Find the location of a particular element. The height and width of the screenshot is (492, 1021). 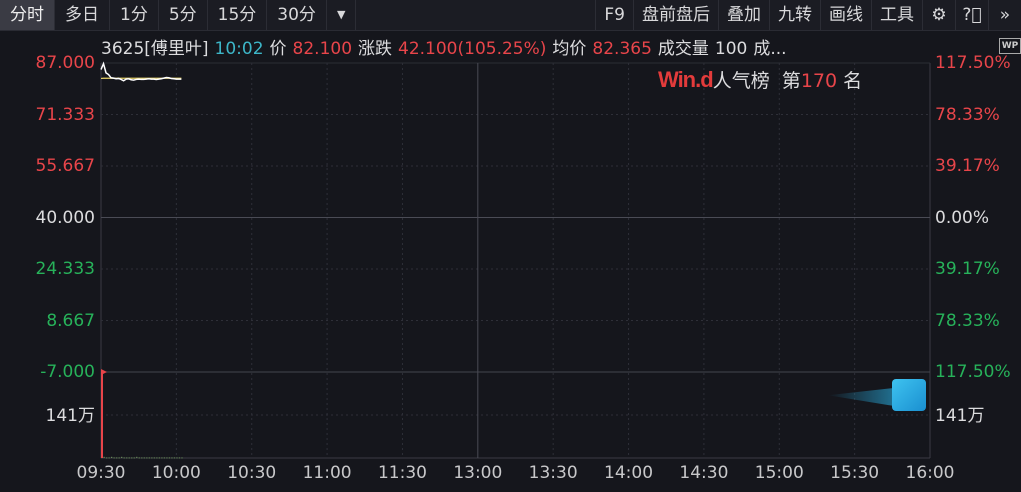

f9-button: F9 is located at coordinates (614, 15).